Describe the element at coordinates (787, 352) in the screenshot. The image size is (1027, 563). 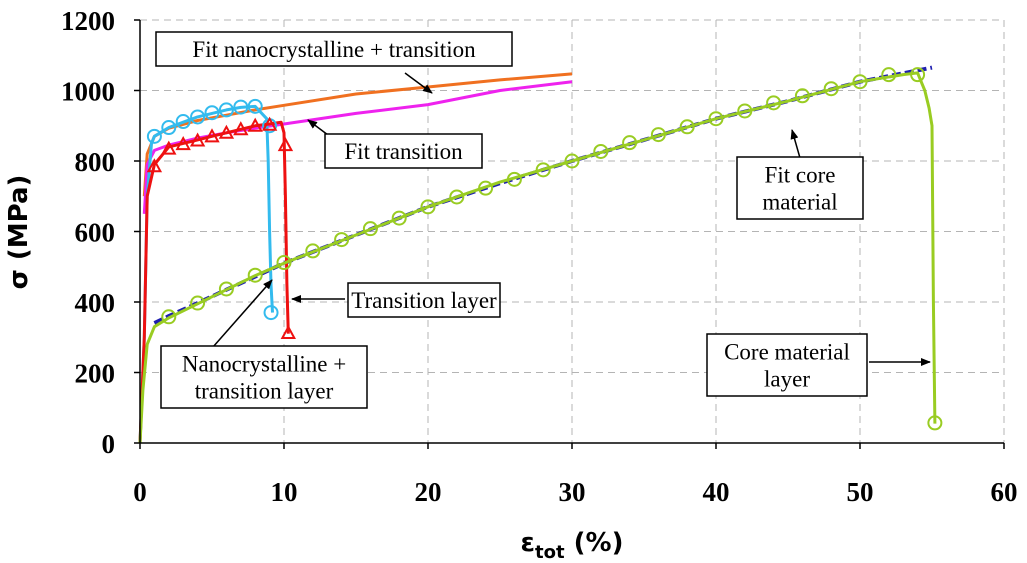
I see `annotation-label: Core material` at that location.